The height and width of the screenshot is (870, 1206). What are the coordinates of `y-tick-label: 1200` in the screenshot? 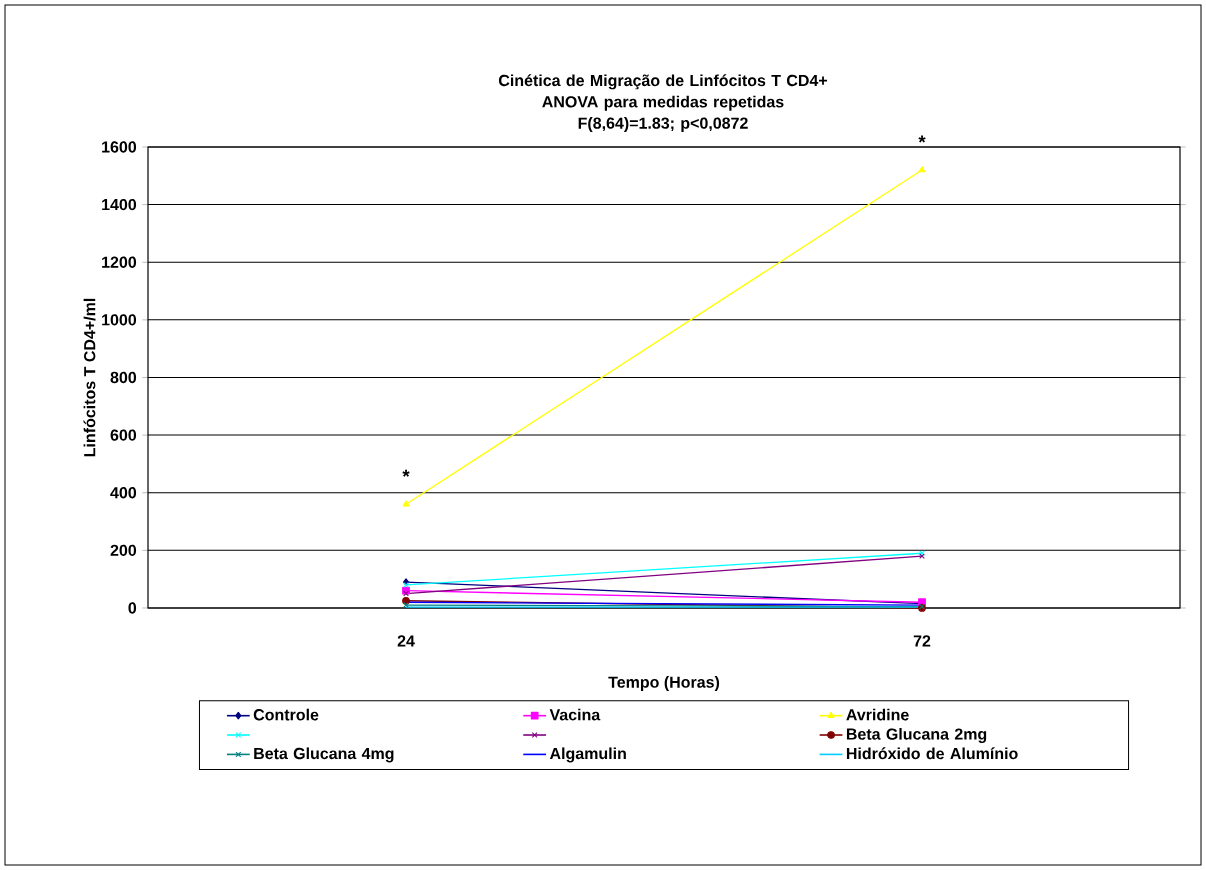 It's located at (119, 262).